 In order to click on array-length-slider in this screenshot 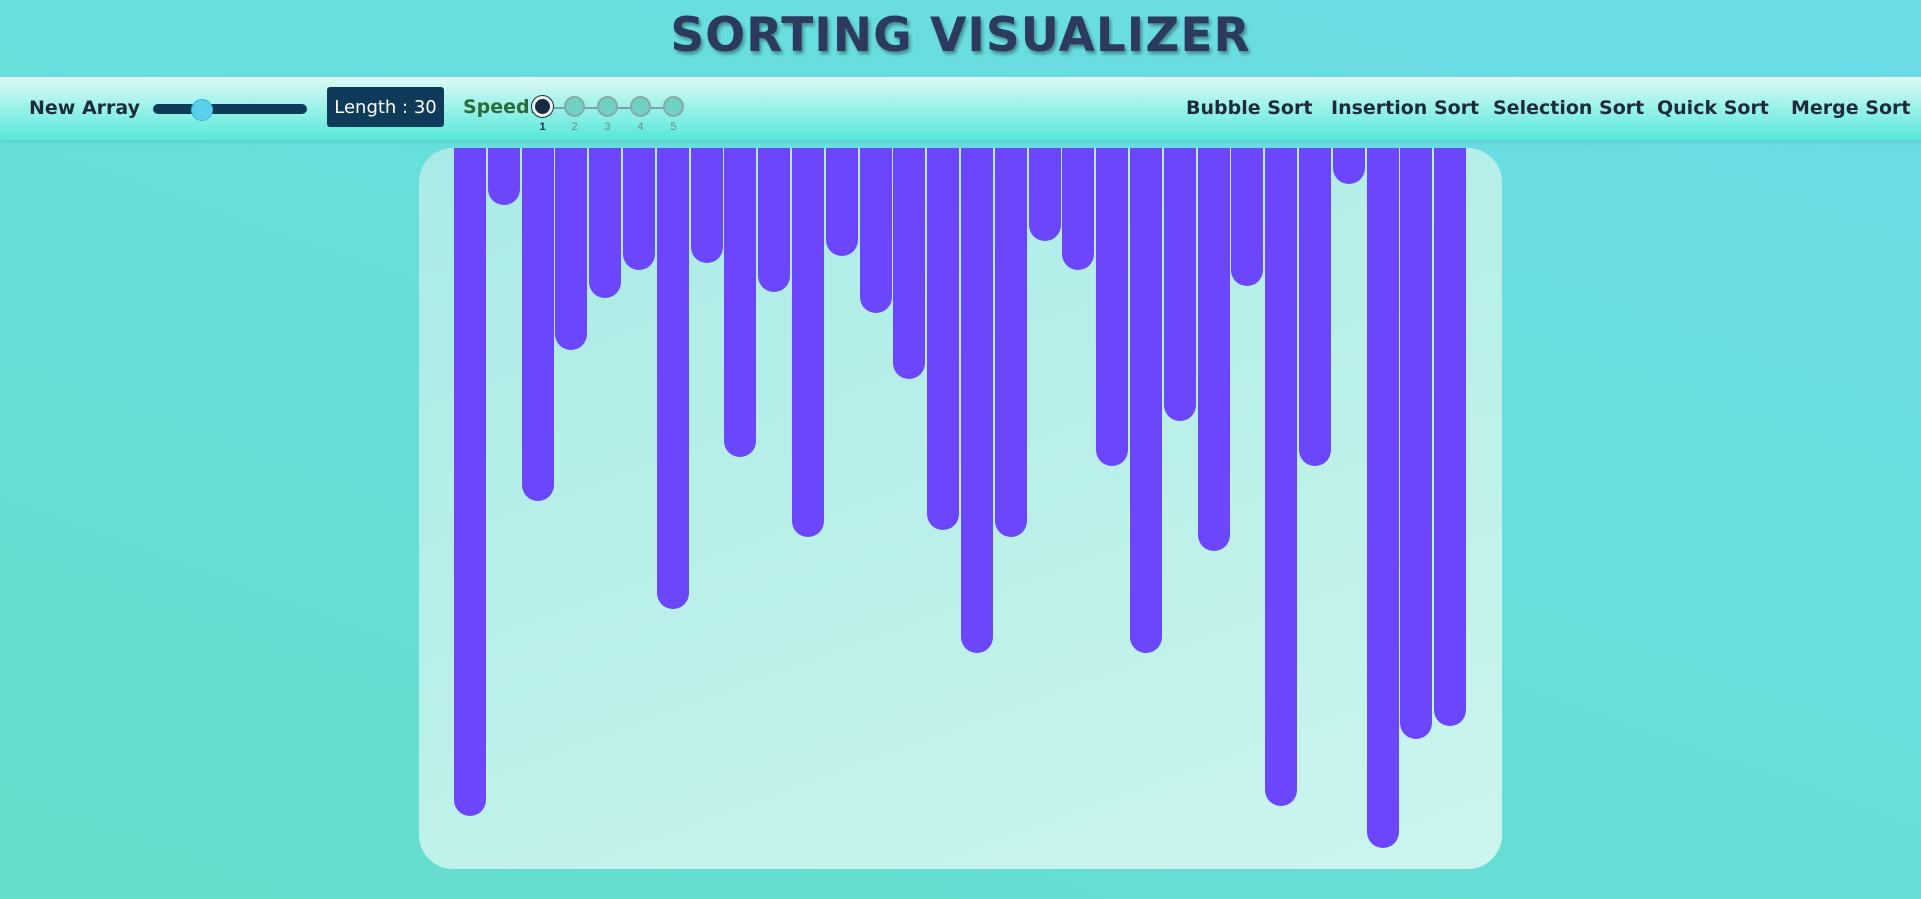, I will do `click(230, 110)`.